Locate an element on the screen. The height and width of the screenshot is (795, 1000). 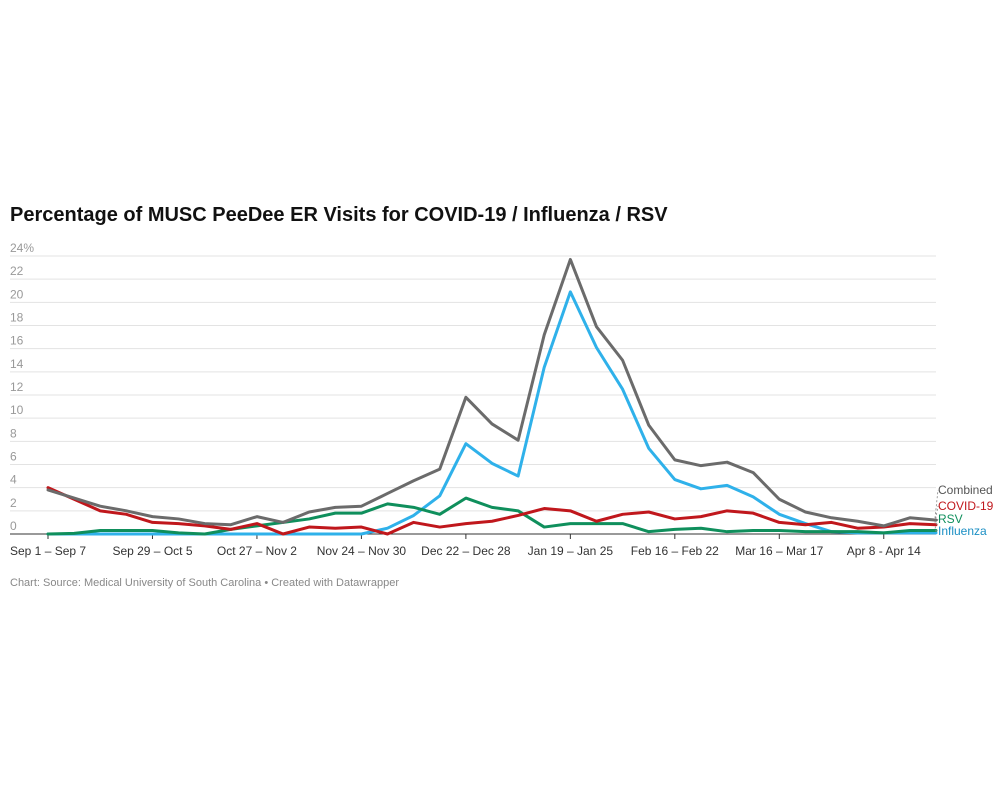
y-tick-label: 20 is located at coordinates (17, 294).